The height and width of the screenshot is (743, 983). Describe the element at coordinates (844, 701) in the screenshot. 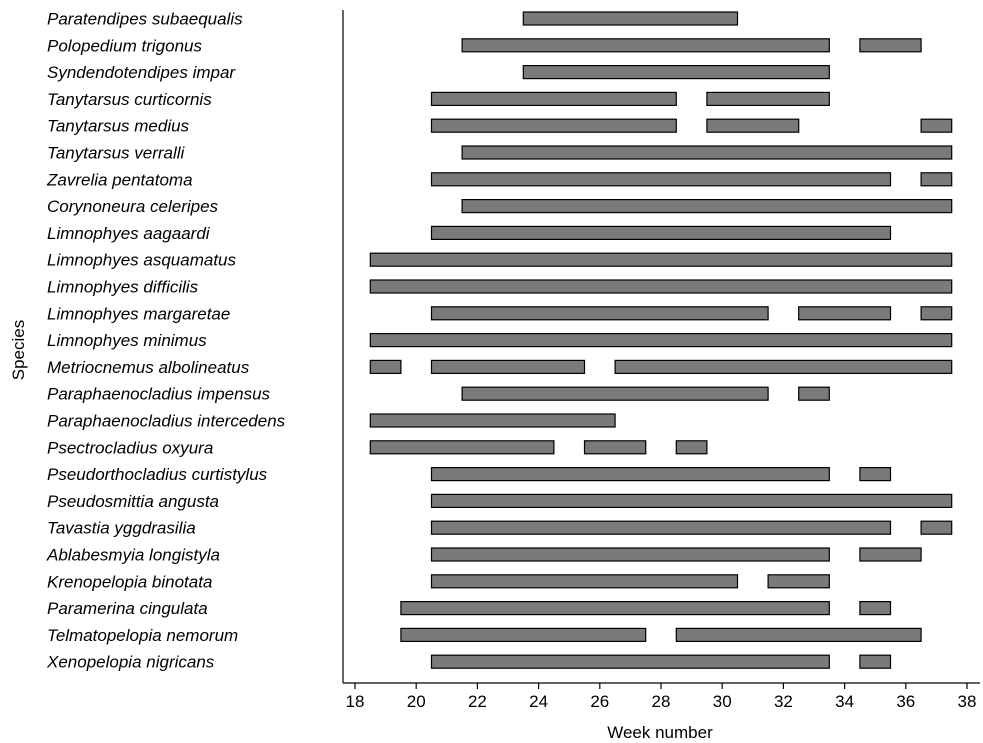

I see `x-tick-label: 34` at that location.